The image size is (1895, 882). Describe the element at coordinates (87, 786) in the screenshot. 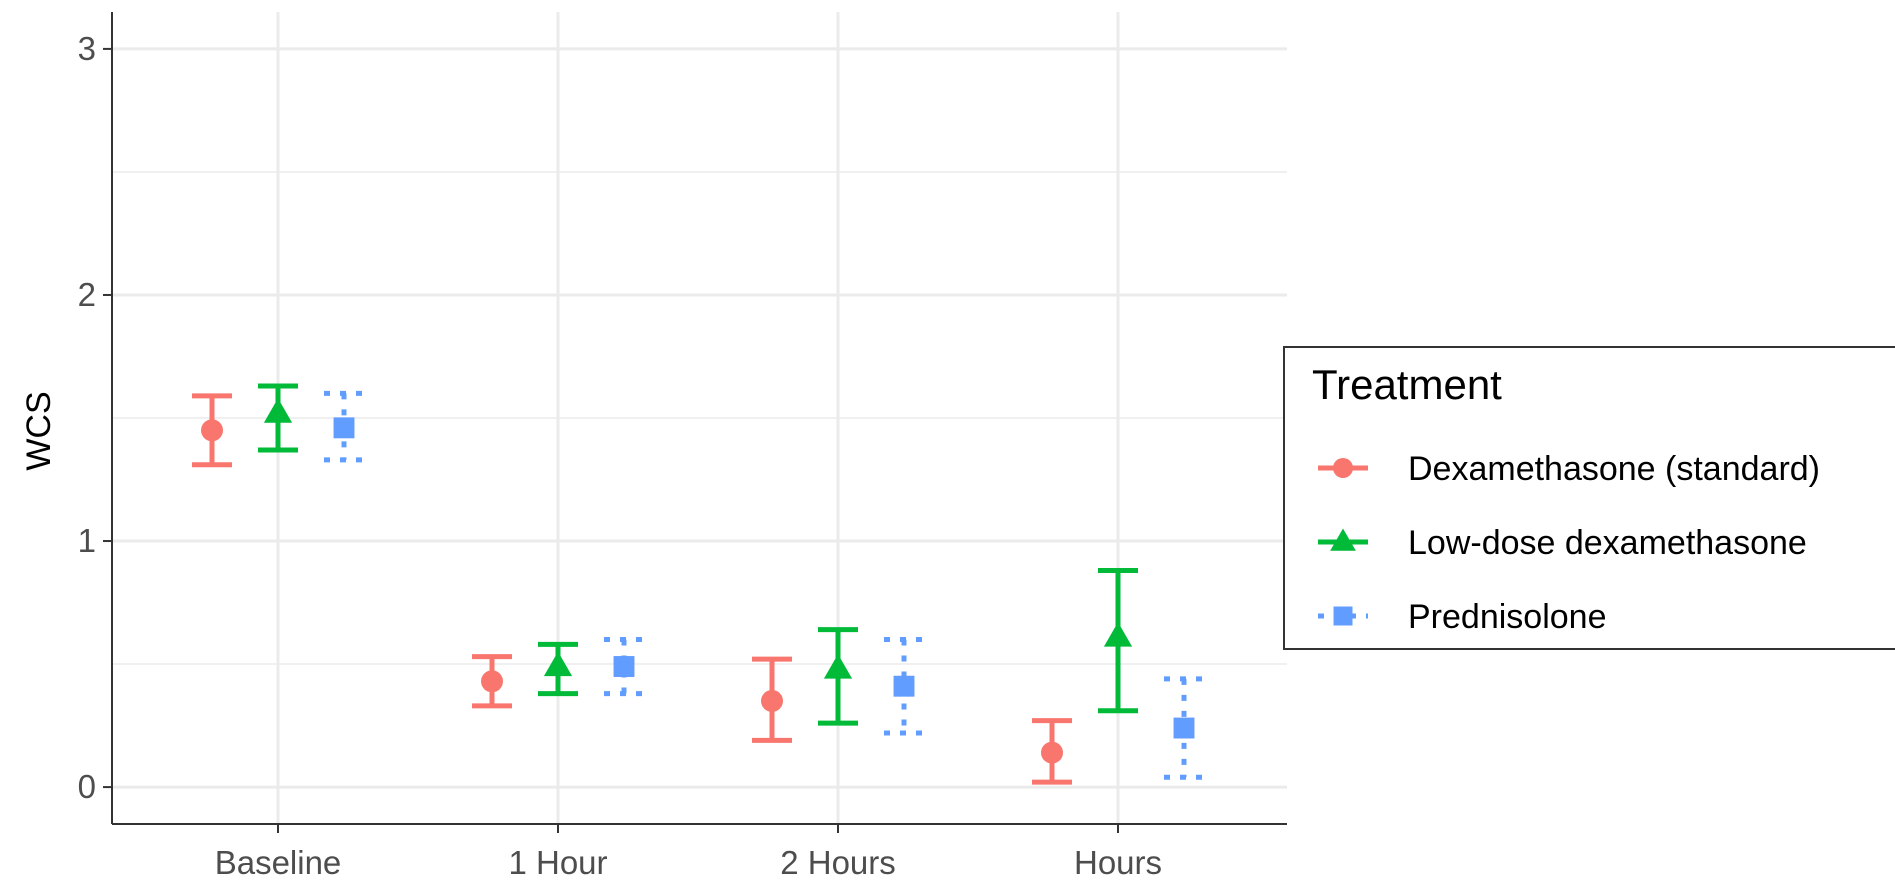

I see `y-tick-label: 0` at that location.